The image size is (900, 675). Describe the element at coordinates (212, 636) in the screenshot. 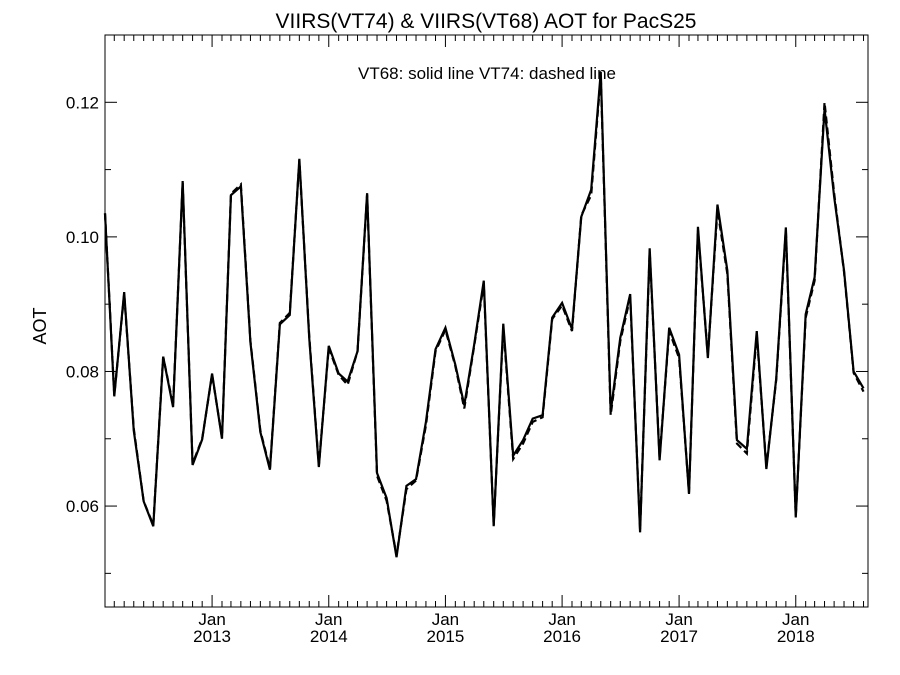

I see `x-tick-label-year: 2013` at that location.